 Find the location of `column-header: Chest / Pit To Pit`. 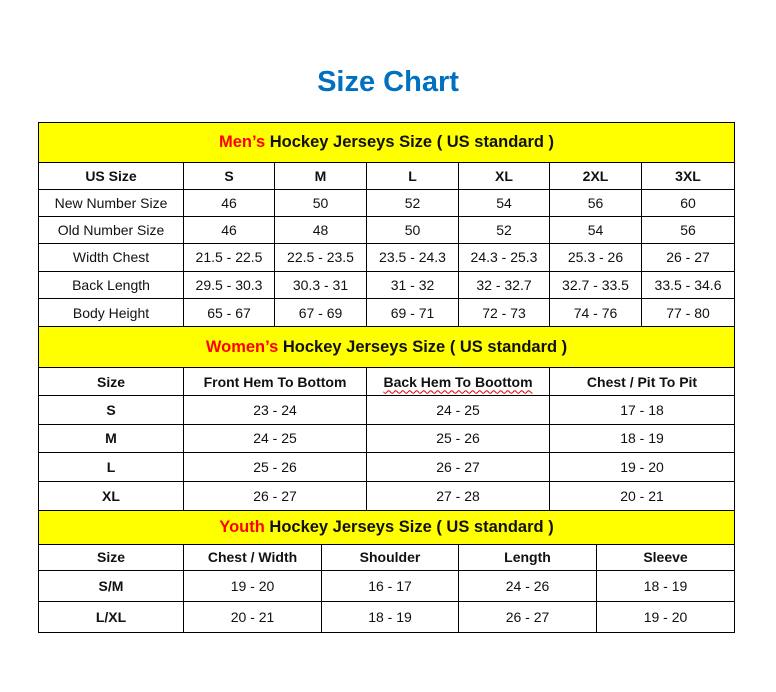

column-header: Chest / Pit To Pit is located at coordinates (642, 381).